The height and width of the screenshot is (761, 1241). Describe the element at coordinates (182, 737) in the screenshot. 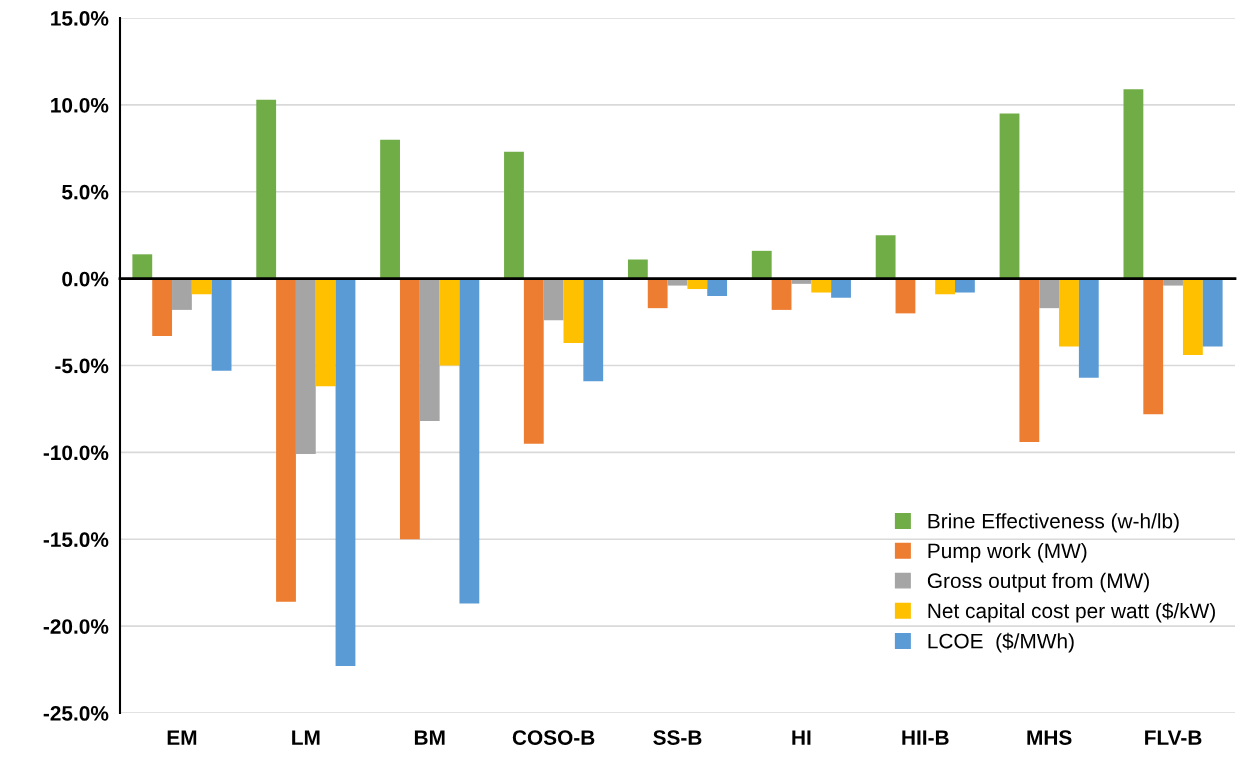

I see `x-tick-label: EM` at that location.